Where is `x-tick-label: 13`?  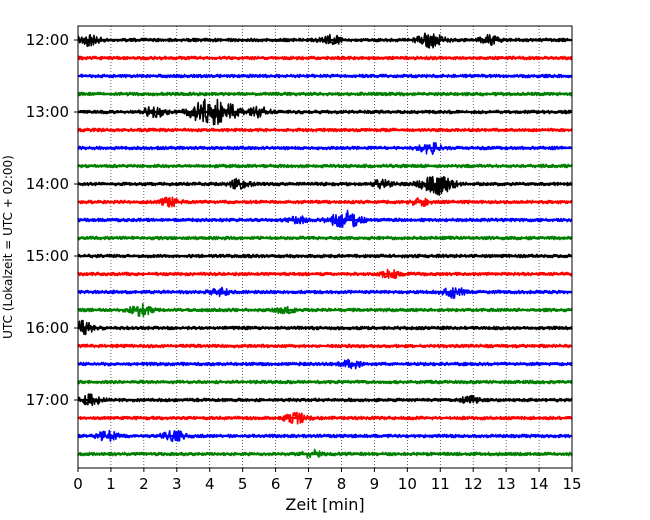 x-tick-label: 13 is located at coordinates (506, 484).